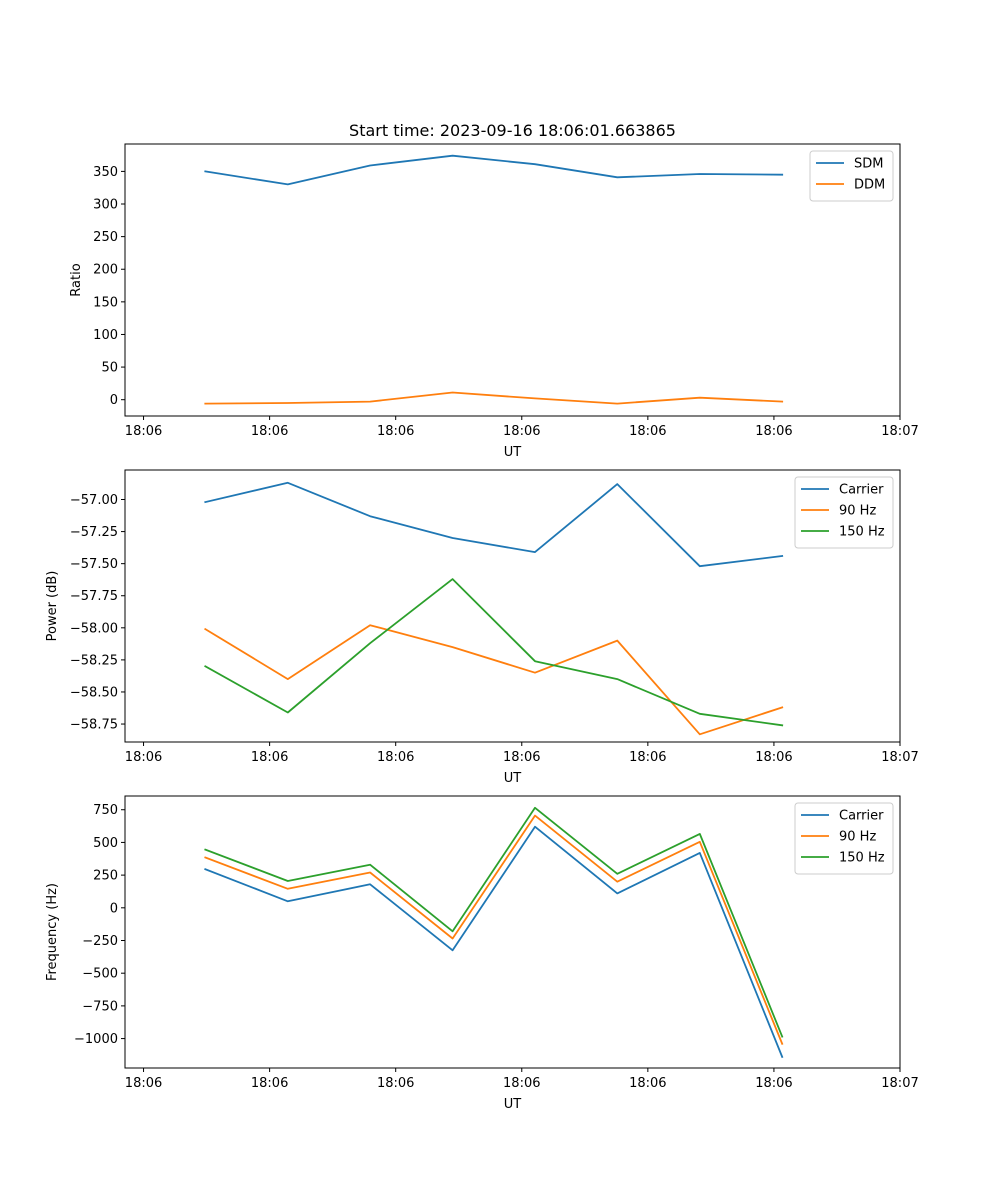 The height and width of the screenshot is (1200, 1000). Describe the element at coordinates (94, 725) in the screenshot. I see `y-tick-label: −58.75` at that location.